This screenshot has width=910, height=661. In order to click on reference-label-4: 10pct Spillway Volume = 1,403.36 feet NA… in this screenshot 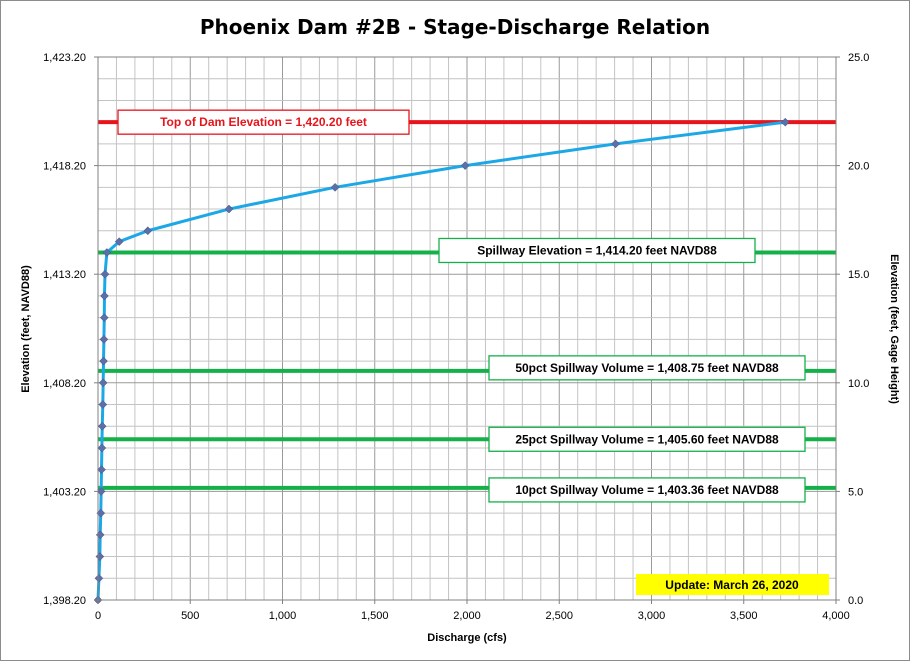, I will do `click(647, 490)`.